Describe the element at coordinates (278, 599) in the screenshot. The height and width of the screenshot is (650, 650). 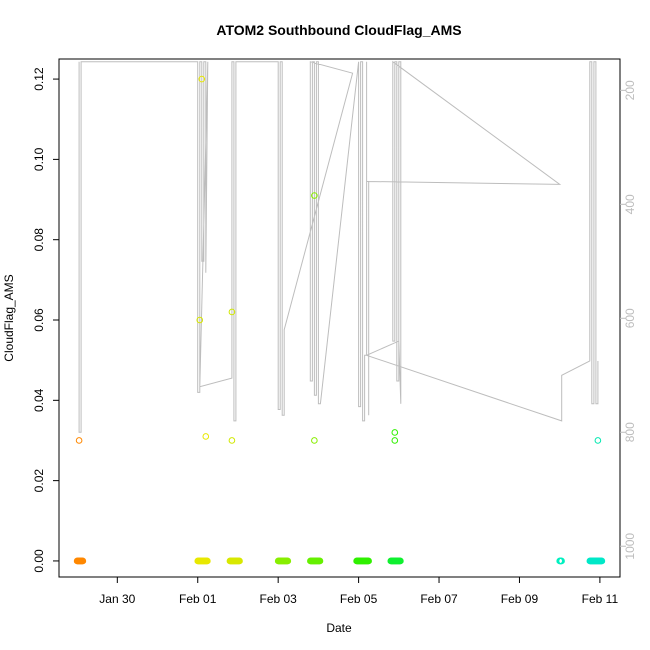
I see `x-tick-label: Feb 03` at that location.